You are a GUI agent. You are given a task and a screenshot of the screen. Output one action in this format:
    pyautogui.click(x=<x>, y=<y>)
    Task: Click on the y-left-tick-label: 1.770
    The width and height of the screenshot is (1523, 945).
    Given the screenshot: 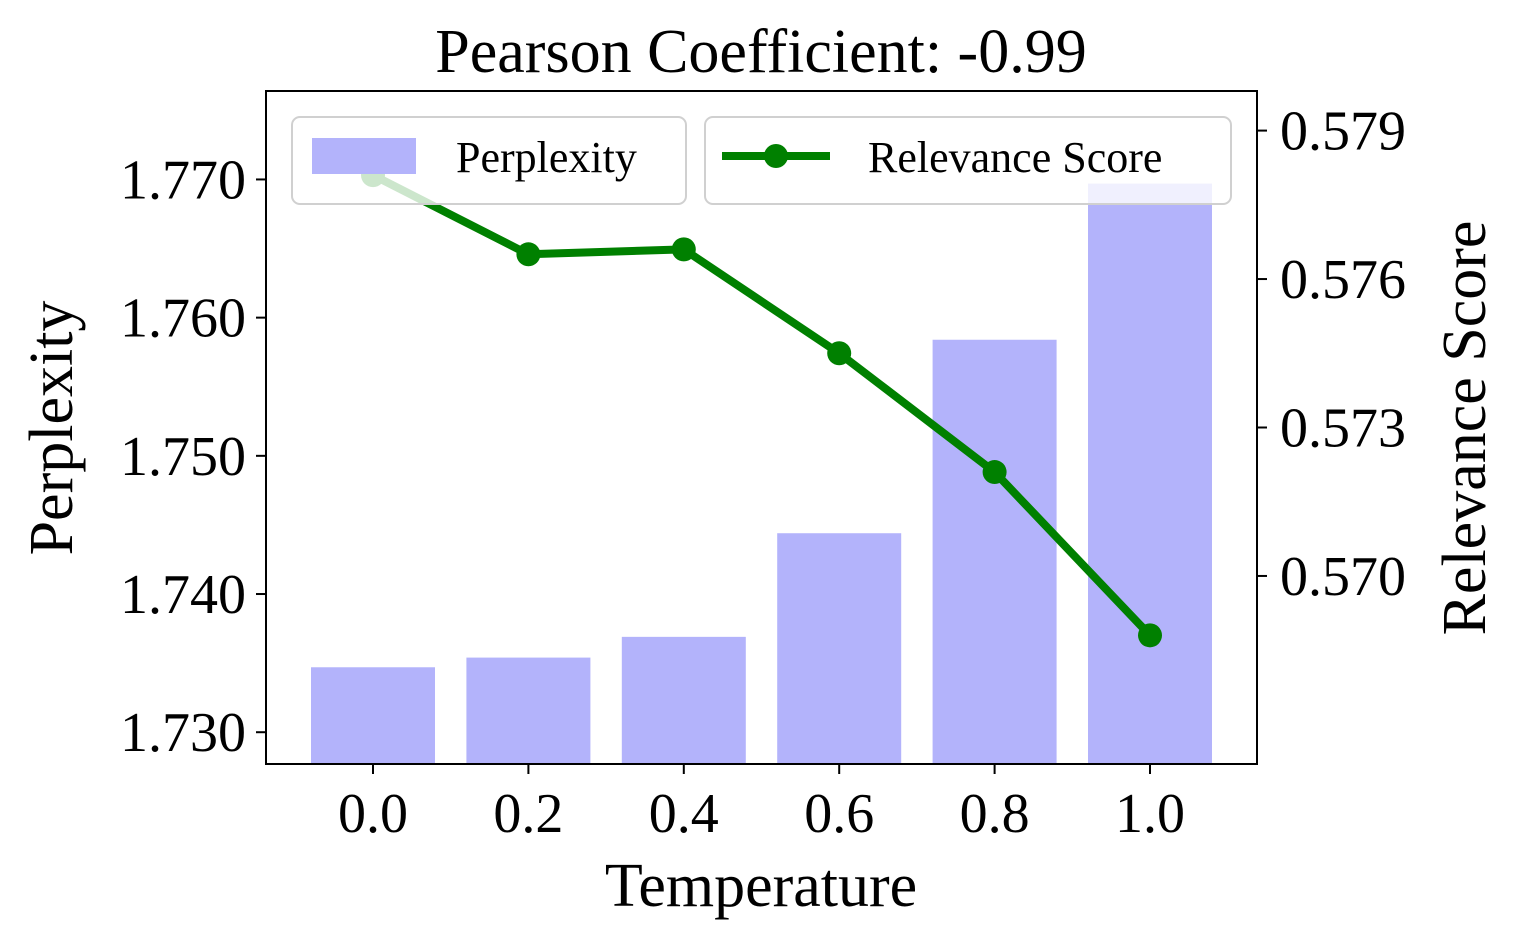 What is the action you would take?
    pyautogui.click(x=183, y=180)
    